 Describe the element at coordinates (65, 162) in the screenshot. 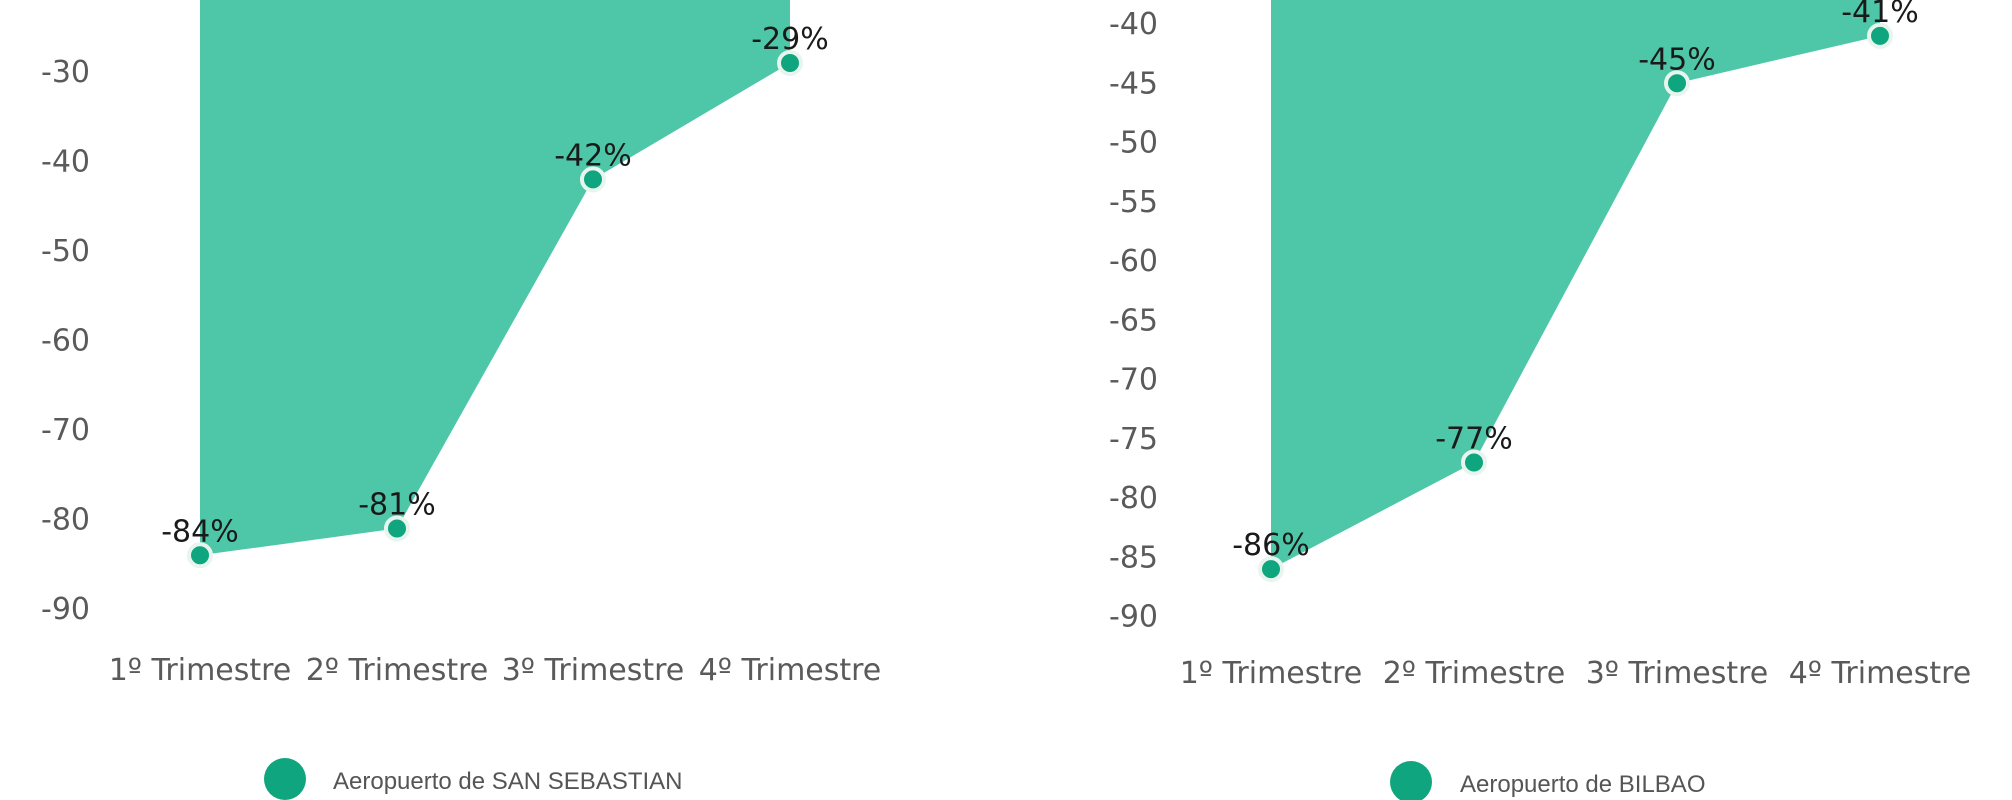

I see `y-tick-label-chart-1: -40` at that location.